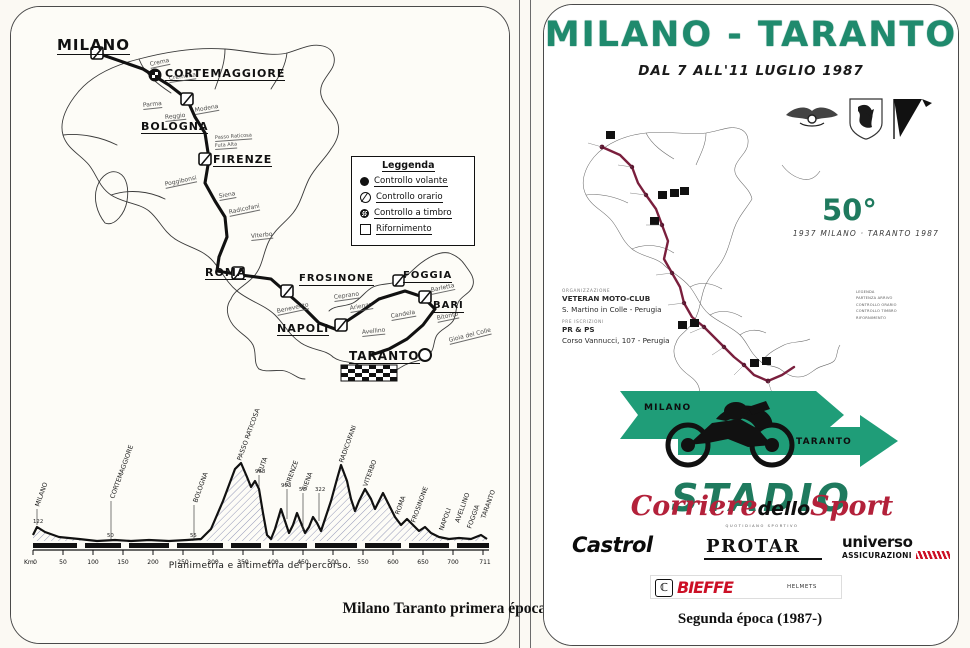 The width and height of the screenshot is (970, 648). Describe the element at coordinates (871, 317) in the screenshot. I see `poster-legend-line-4: RIFORNIMENTO` at that location.